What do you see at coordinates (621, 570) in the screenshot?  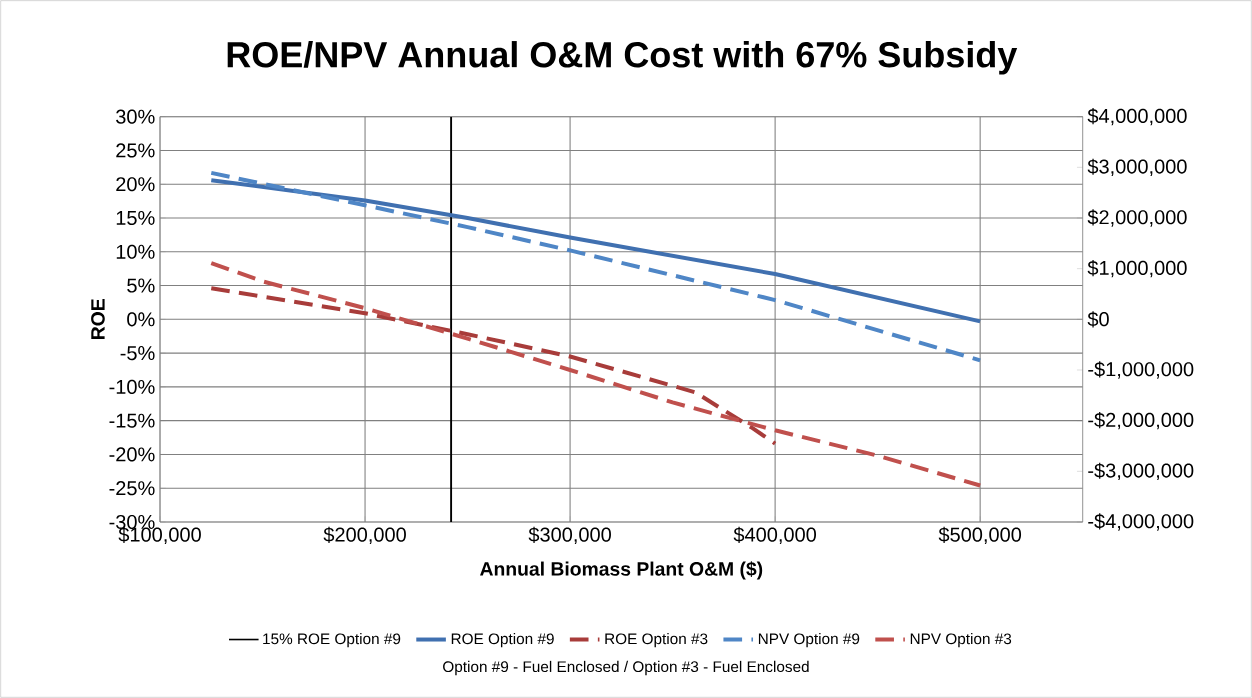 I see `x-axis-title: Annual Biomass Plant O&M ($)` at bounding box center [621, 570].